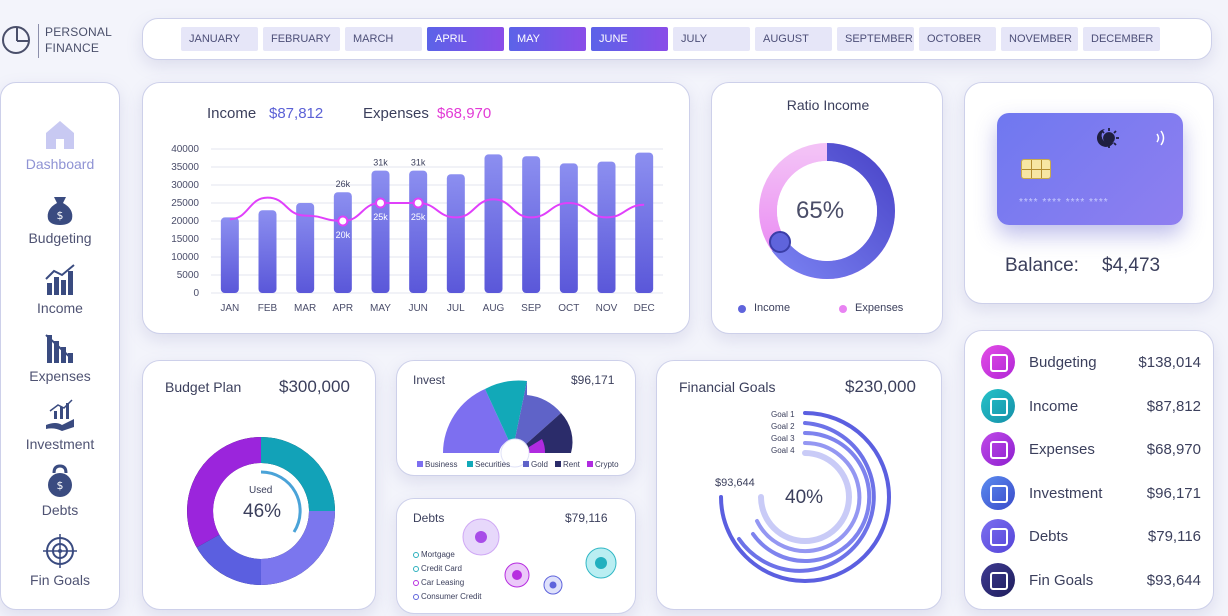 Image resolution: width=1228 pixels, height=616 pixels. Describe the element at coordinates (185, 149) in the screenshot. I see `y-tick-label: 40000` at that location.